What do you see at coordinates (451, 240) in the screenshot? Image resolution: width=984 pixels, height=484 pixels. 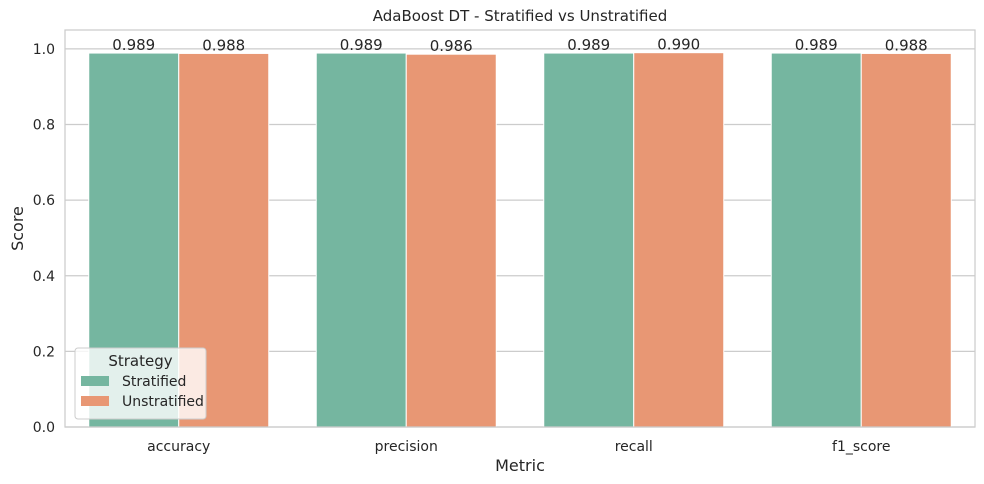 I see `bar-unstratified-precision` at bounding box center [451, 240].